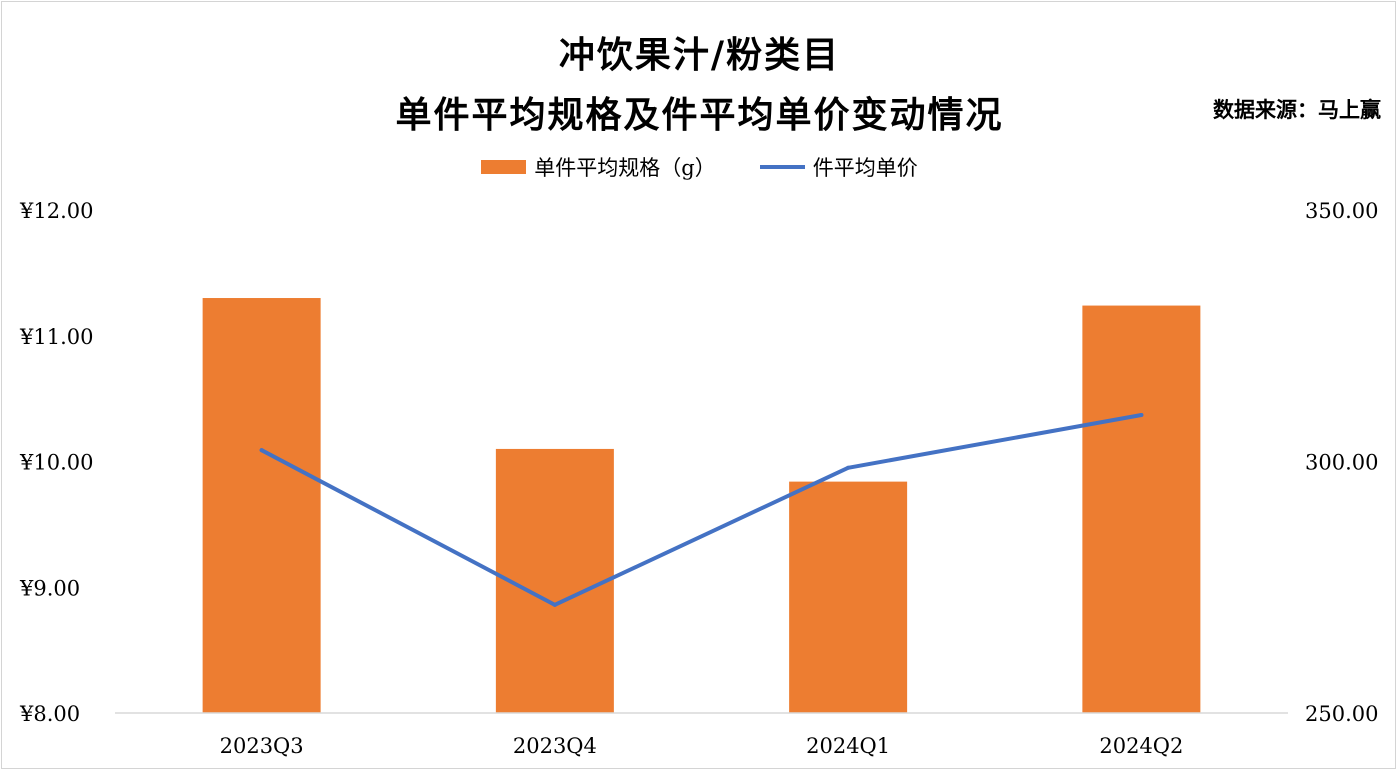 This screenshot has width=1399, height=772. Describe the element at coordinates (848, 597) in the screenshot. I see `bar-2024Q1` at that location.